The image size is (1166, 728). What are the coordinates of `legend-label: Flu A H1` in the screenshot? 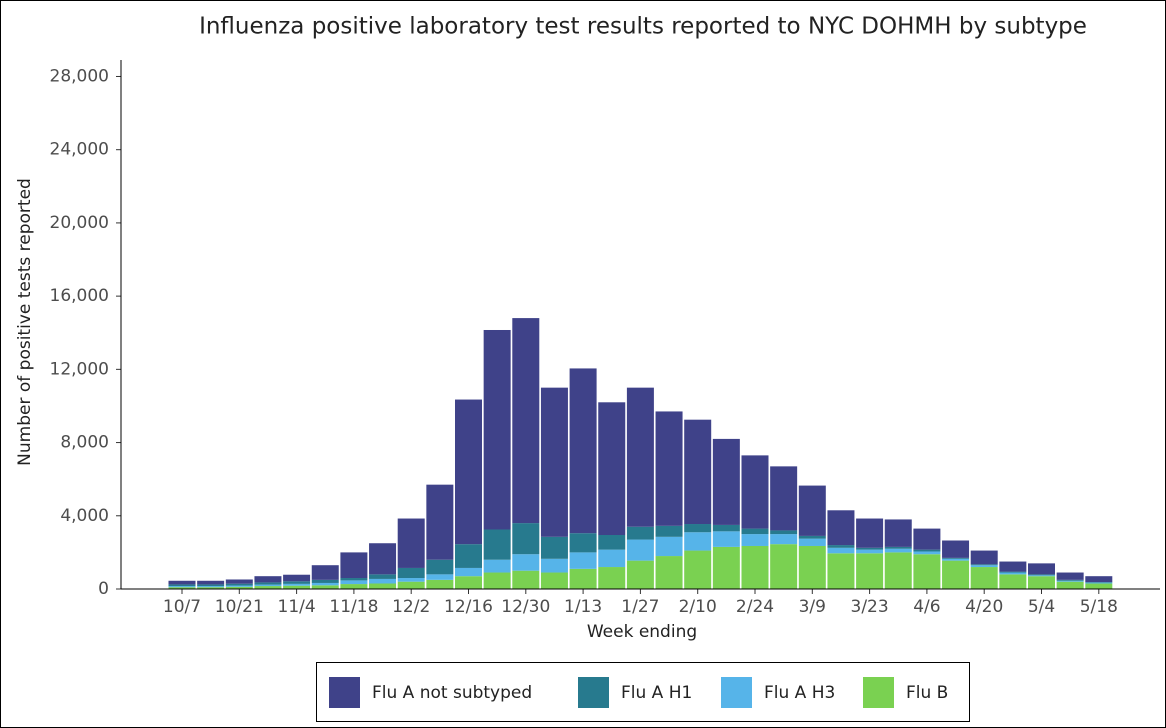 It's located at (656, 693).